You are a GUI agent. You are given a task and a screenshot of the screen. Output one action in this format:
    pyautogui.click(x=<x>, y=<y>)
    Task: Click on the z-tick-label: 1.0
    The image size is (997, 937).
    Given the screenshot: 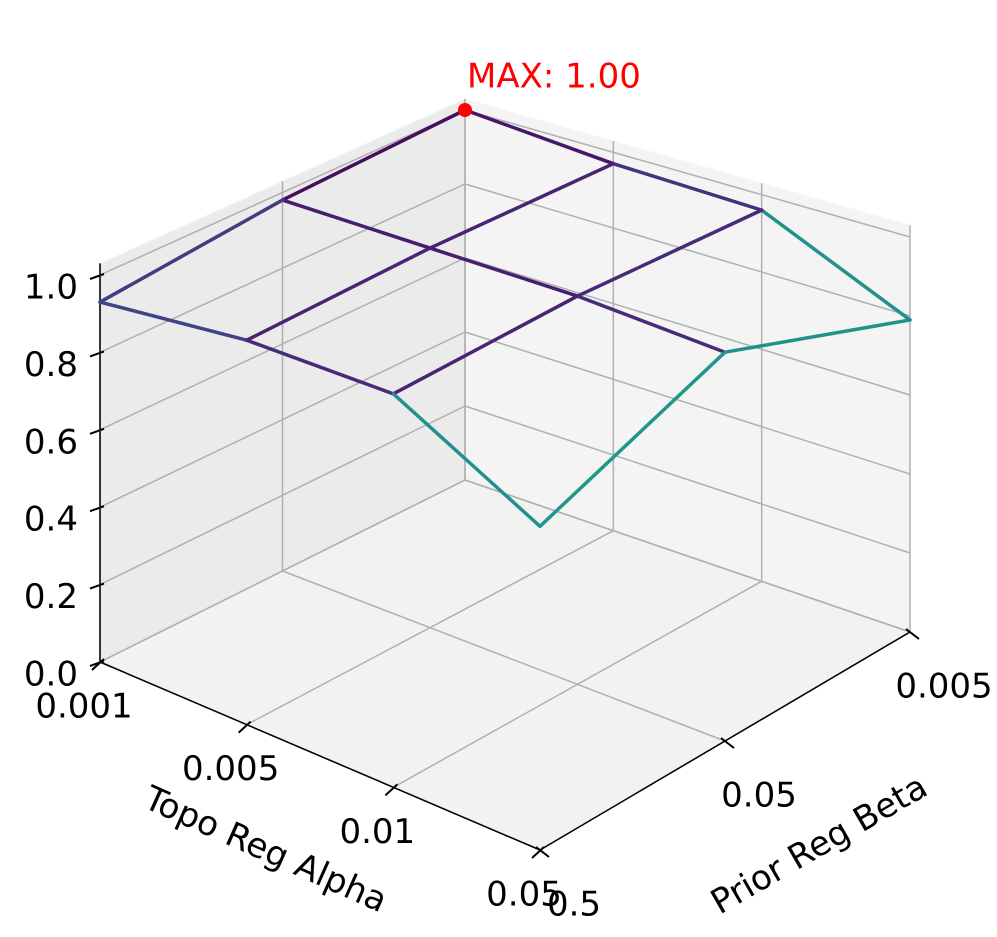 What is the action you would take?
    pyautogui.click(x=51, y=288)
    